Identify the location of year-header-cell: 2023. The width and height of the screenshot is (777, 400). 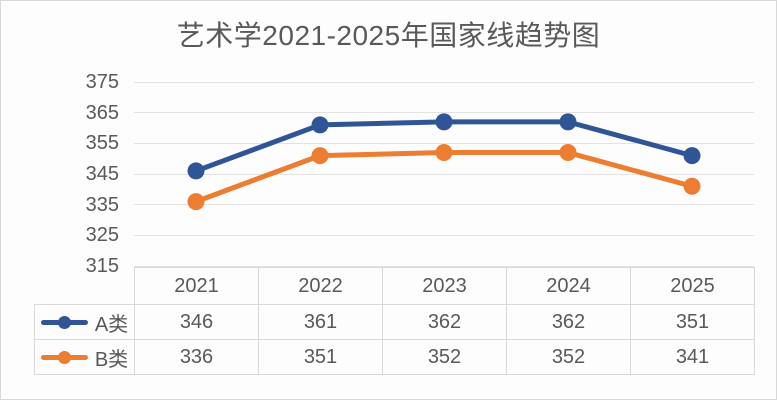
(444, 286).